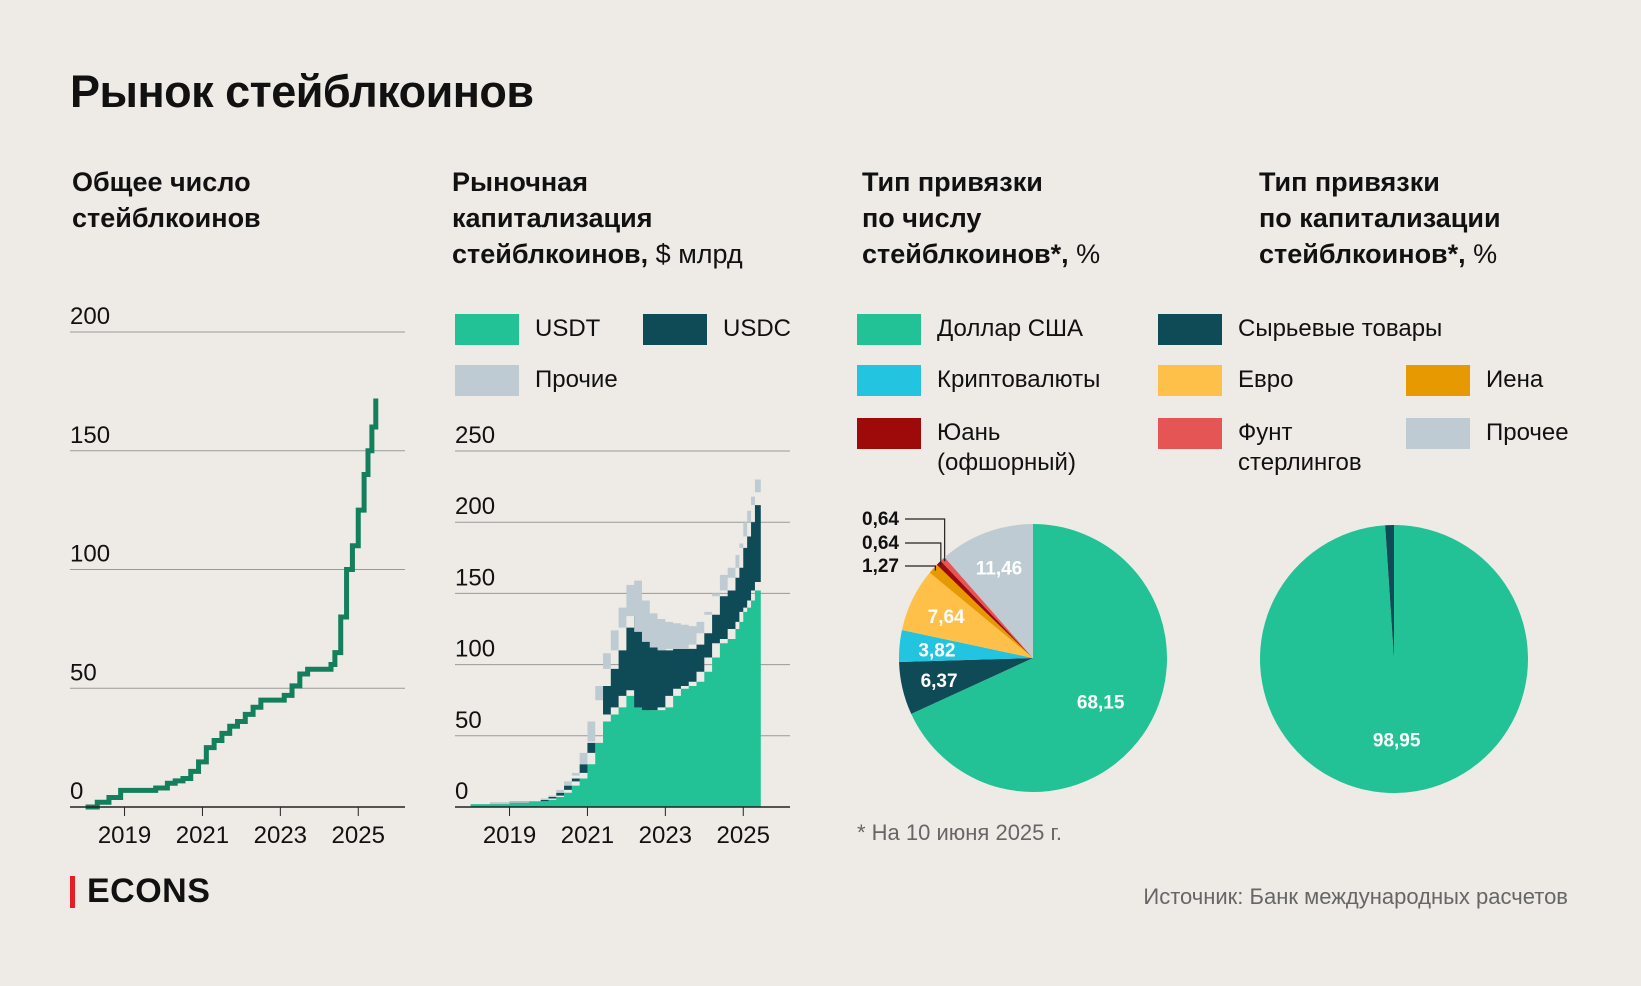 The width and height of the screenshot is (1641, 986). I want to click on cap-area-usdt, so click(615, 694).